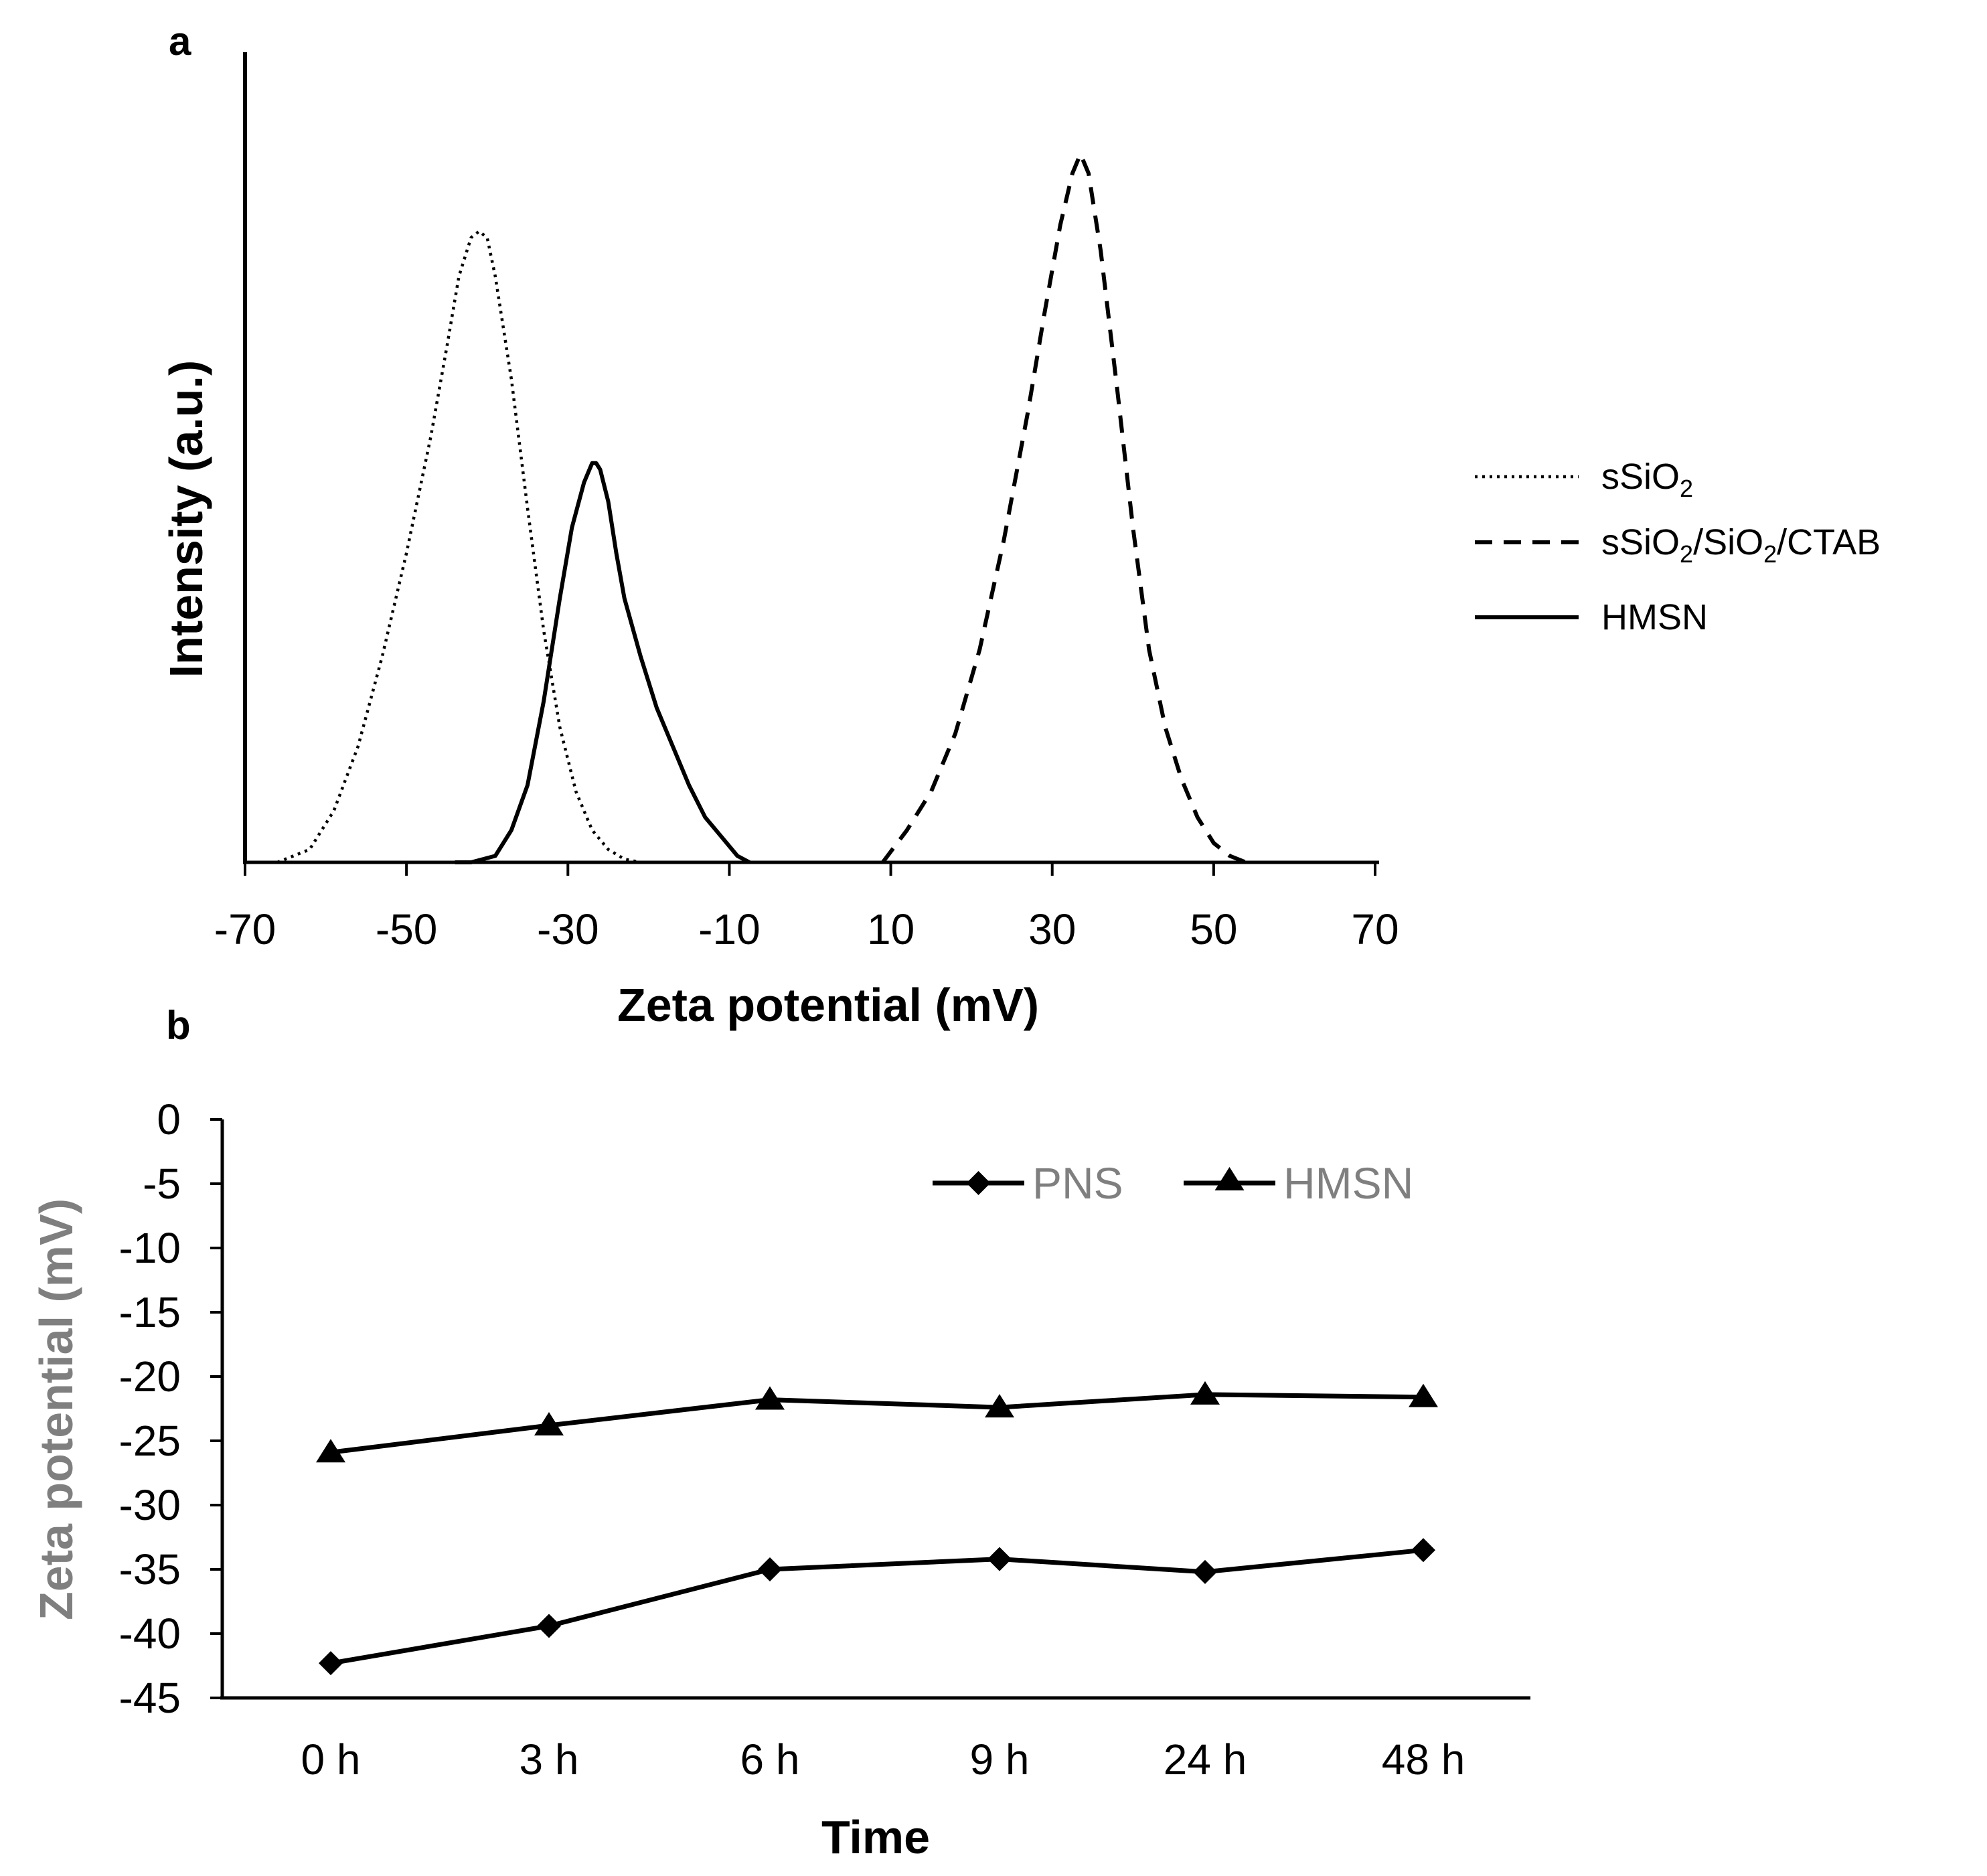 This screenshot has height=1876, width=1987. I want to click on panel-b-legend-label: HMSN, so click(1348, 1183).